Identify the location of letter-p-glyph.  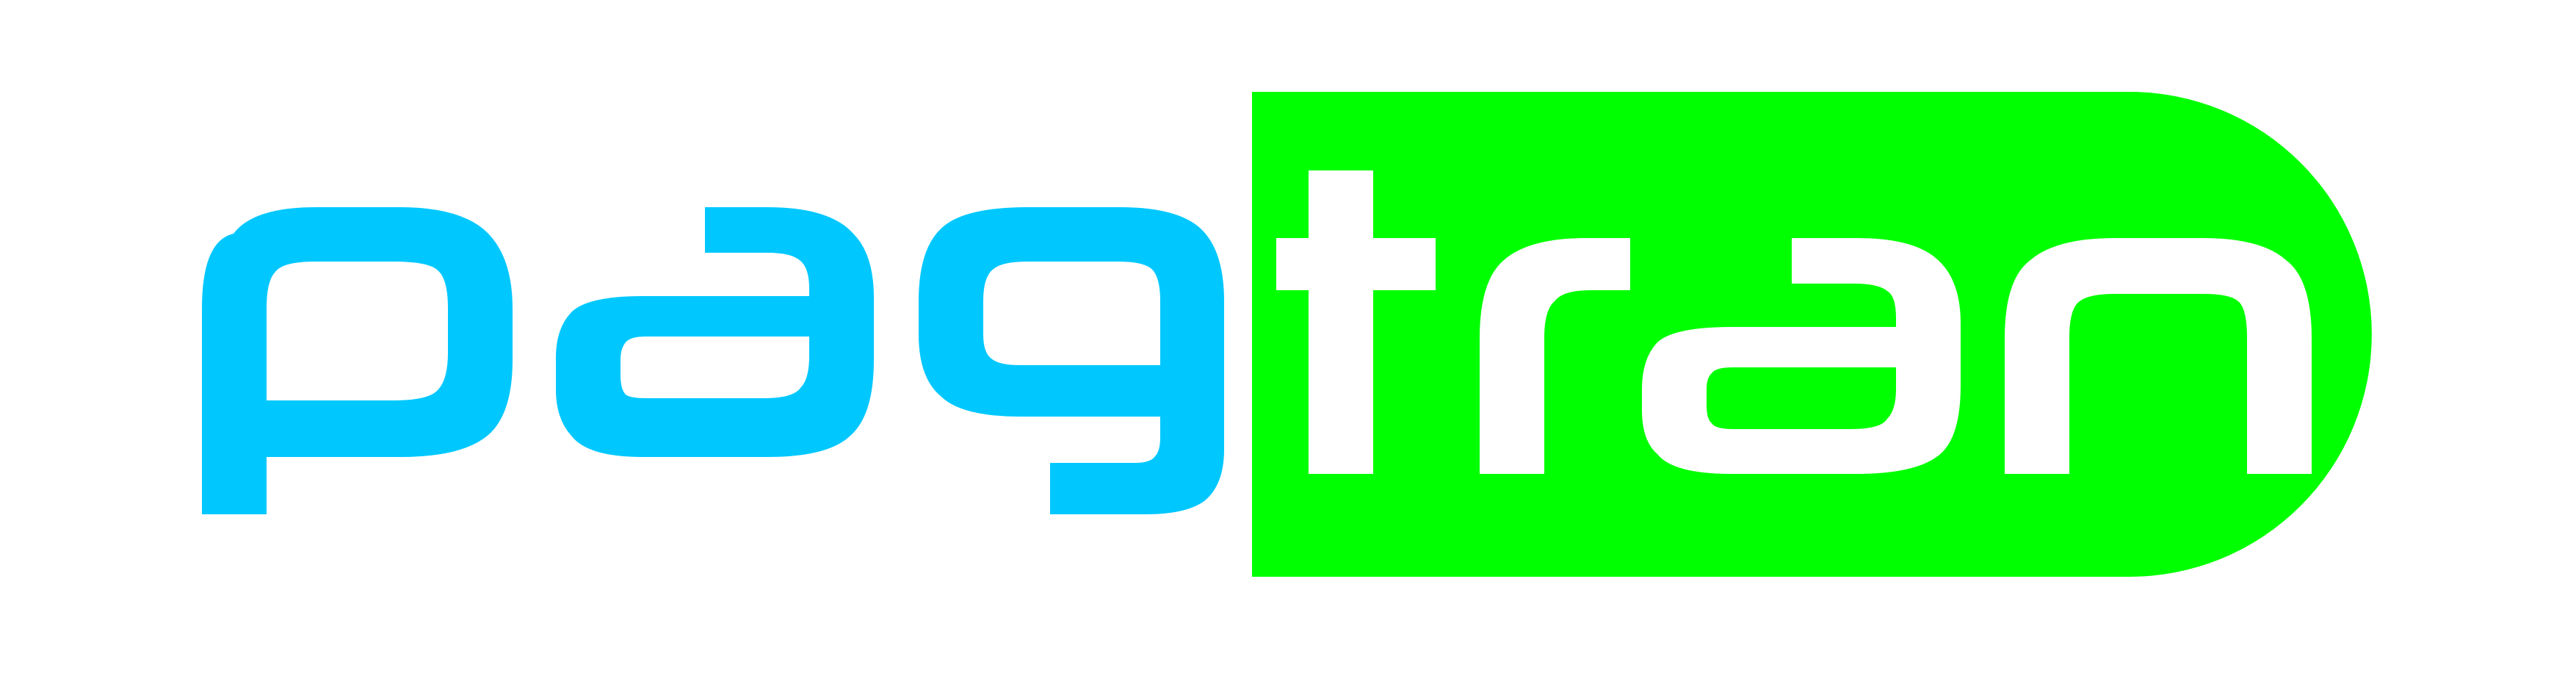
(357, 360).